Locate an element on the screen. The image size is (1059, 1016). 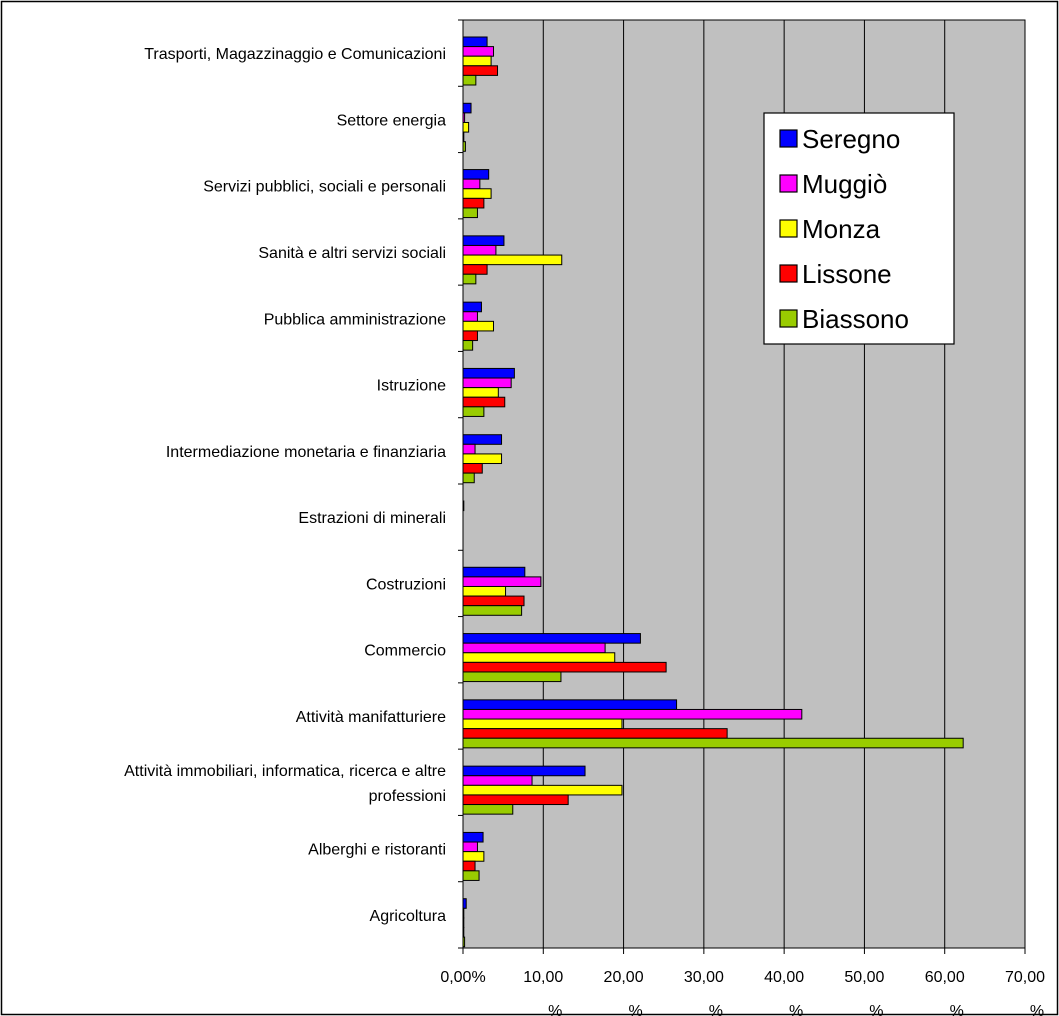
category-label: Servizi pubblici, sociali e personali is located at coordinates (324, 187).